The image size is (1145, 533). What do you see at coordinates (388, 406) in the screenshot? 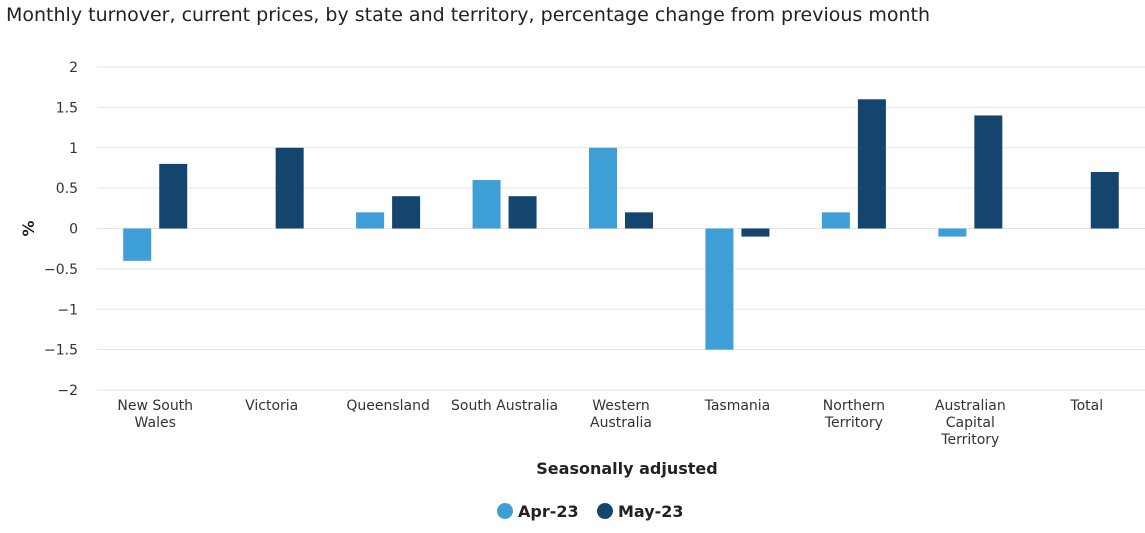
I see `x-category-label: Queensland` at bounding box center [388, 406].